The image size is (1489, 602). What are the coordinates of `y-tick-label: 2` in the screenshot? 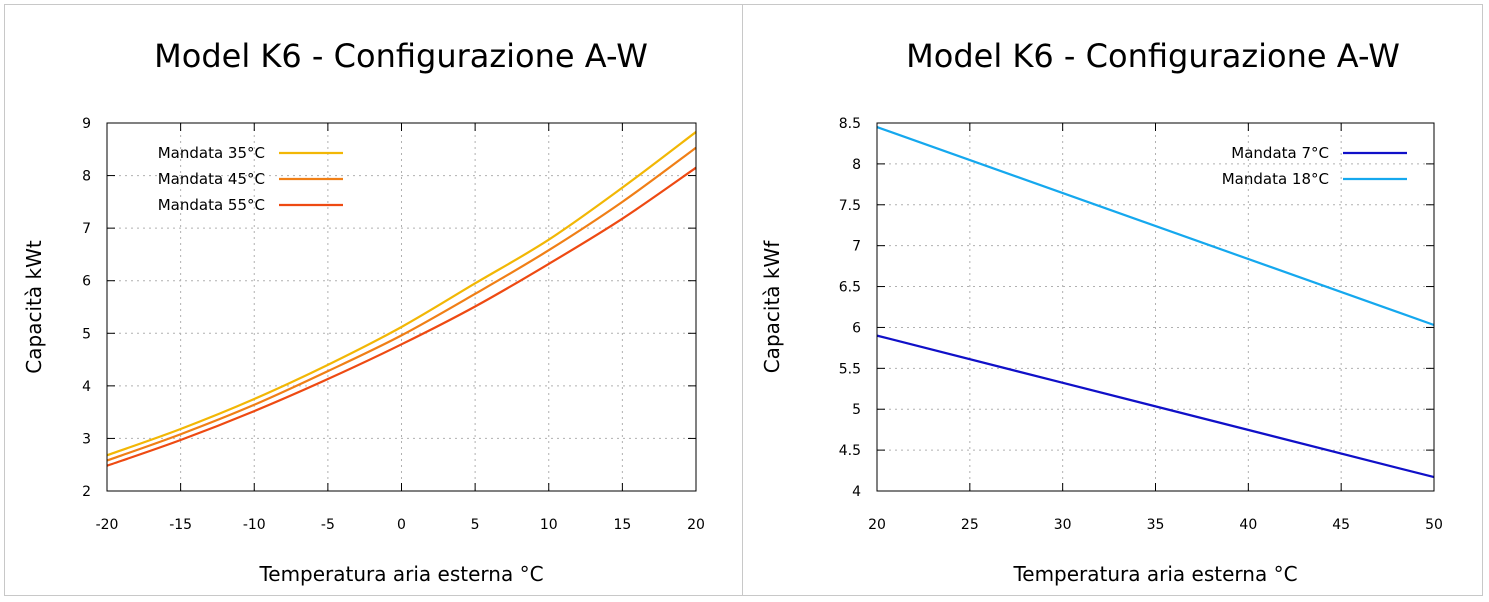 It's located at (86, 492).